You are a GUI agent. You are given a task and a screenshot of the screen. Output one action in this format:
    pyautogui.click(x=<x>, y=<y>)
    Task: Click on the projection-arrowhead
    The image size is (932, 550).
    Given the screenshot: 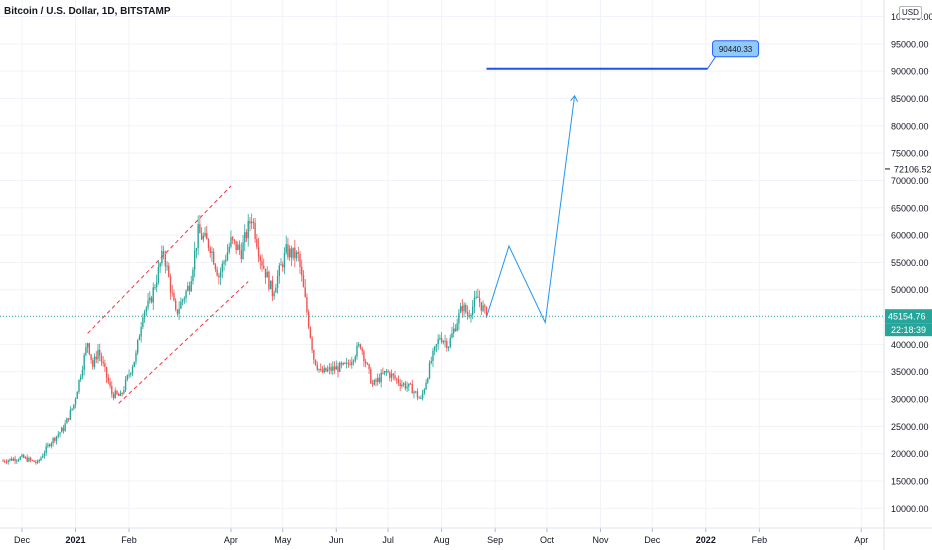 What is the action you would take?
    pyautogui.click(x=574, y=98)
    